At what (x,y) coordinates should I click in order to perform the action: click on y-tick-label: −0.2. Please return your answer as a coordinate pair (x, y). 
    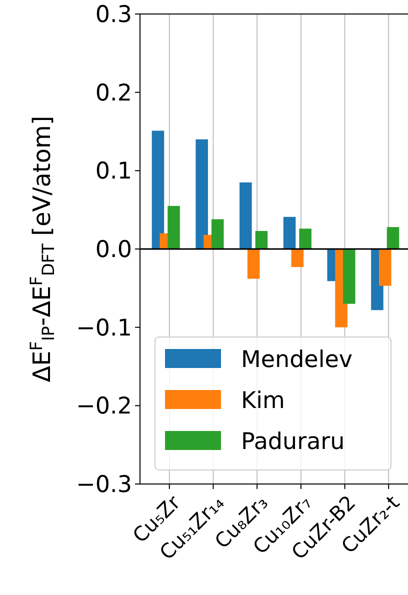
    Looking at the image, I should click on (104, 407).